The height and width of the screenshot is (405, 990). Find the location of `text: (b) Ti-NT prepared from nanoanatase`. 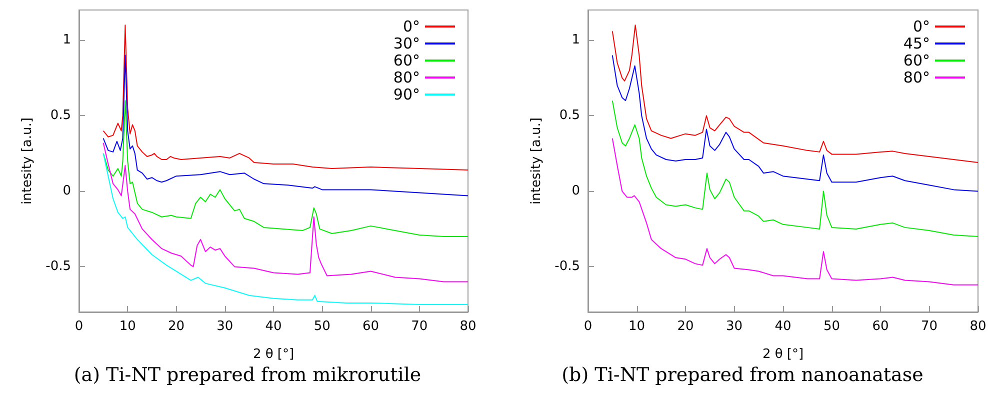

text: (b) Ti-NT prepared from nanoanatase is located at coordinates (742, 375).